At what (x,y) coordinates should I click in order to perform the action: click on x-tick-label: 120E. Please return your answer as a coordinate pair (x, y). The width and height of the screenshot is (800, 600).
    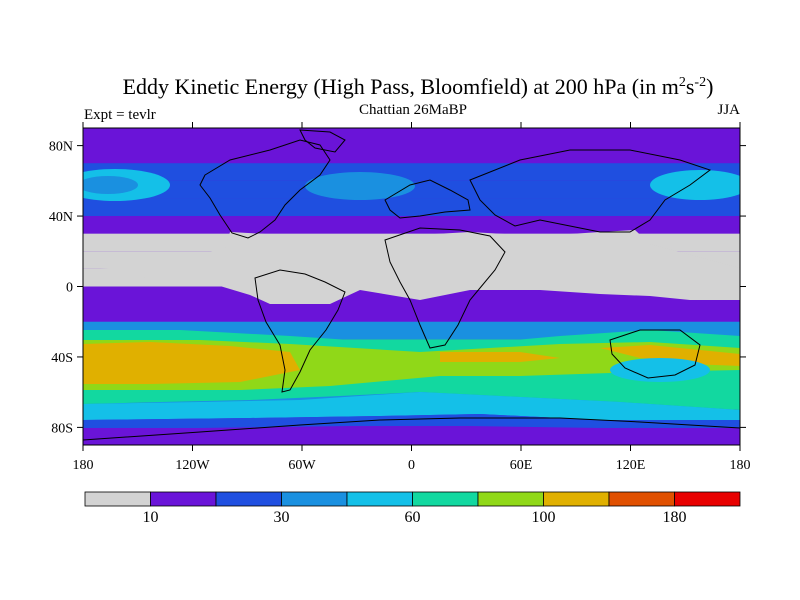
    Looking at the image, I should click on (631, 465).